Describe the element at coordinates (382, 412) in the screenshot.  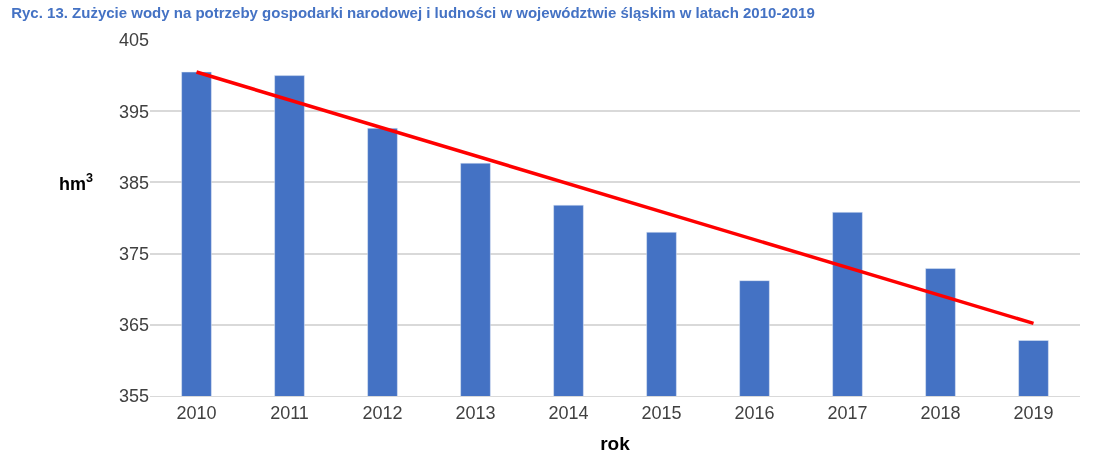
I see `x-tick-label: 2012` at that location.